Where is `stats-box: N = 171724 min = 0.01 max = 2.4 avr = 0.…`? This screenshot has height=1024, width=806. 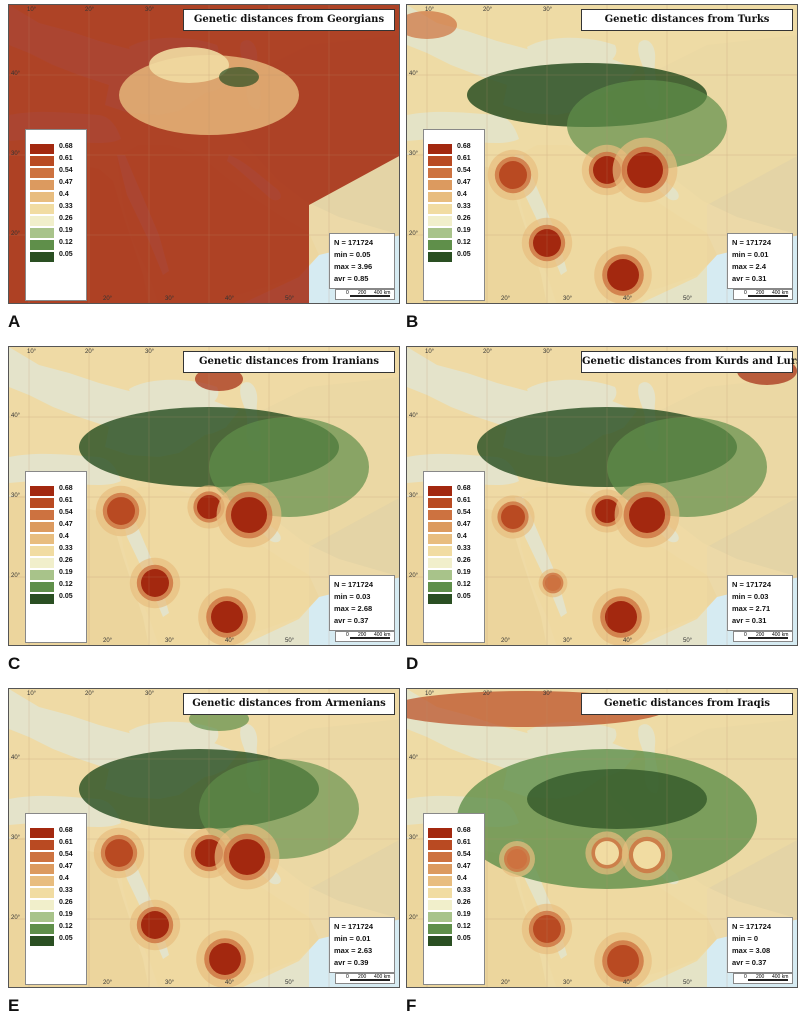
stats-box: N = 171724 min = 0.01 max = 2.4 avr = 0.… is located at coordinates (760, 261).